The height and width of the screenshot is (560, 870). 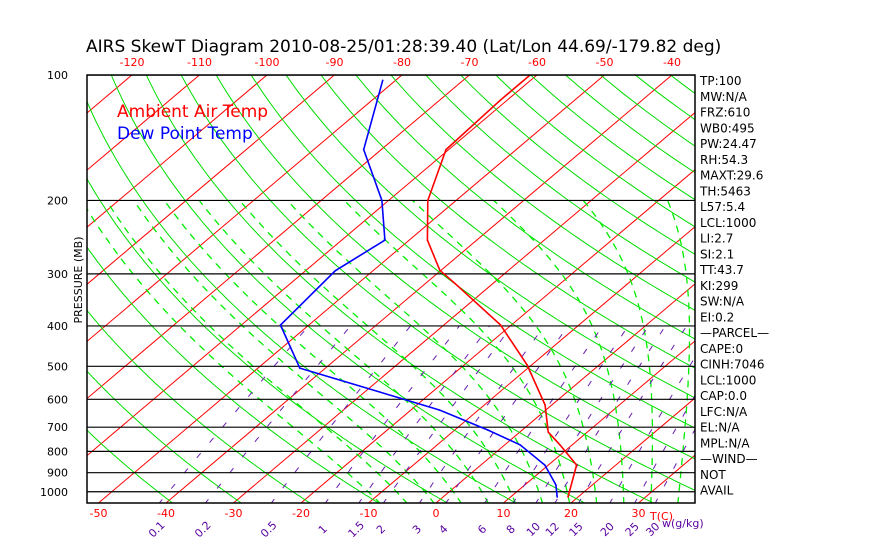 I want to click on top-temp-tick-label: -120, so click(x=132, y=62).